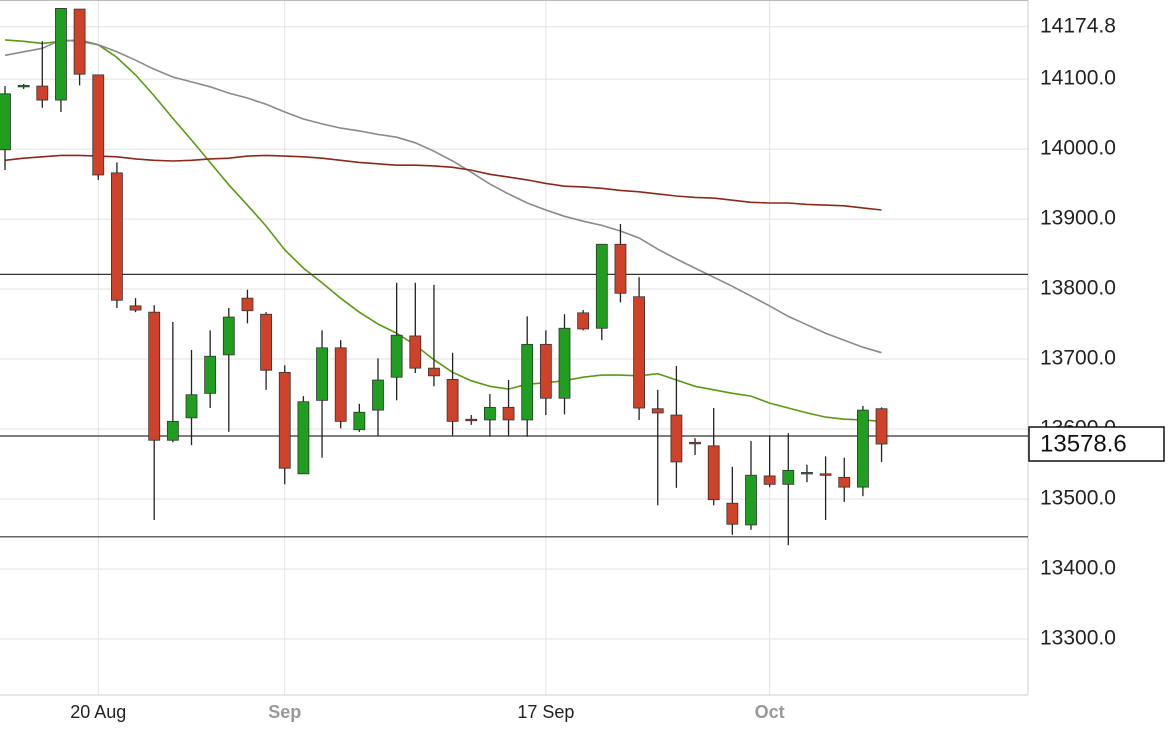  Describe the element at coordinates (284, 712) in the screenshot. I see `x-tick-label: Sep` at that location.